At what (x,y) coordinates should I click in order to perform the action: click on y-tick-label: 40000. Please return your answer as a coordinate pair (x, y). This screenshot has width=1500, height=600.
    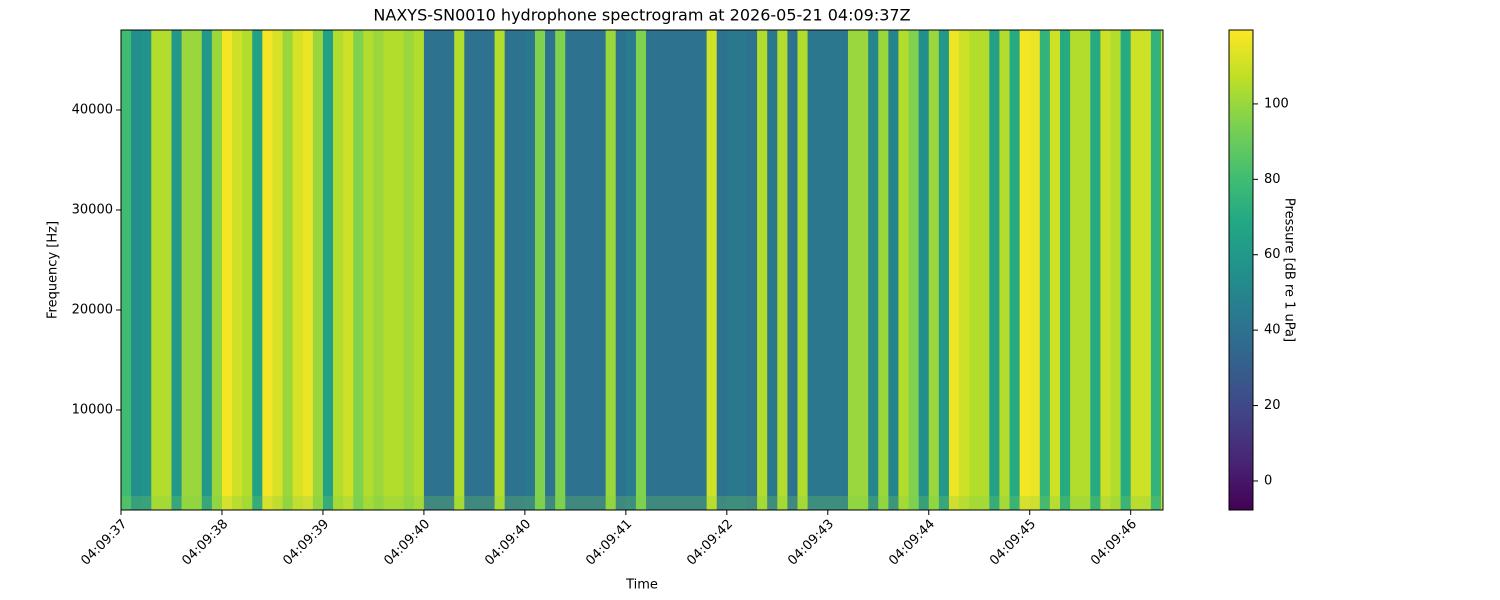
    Looking at the image, I should click on (92, 110).